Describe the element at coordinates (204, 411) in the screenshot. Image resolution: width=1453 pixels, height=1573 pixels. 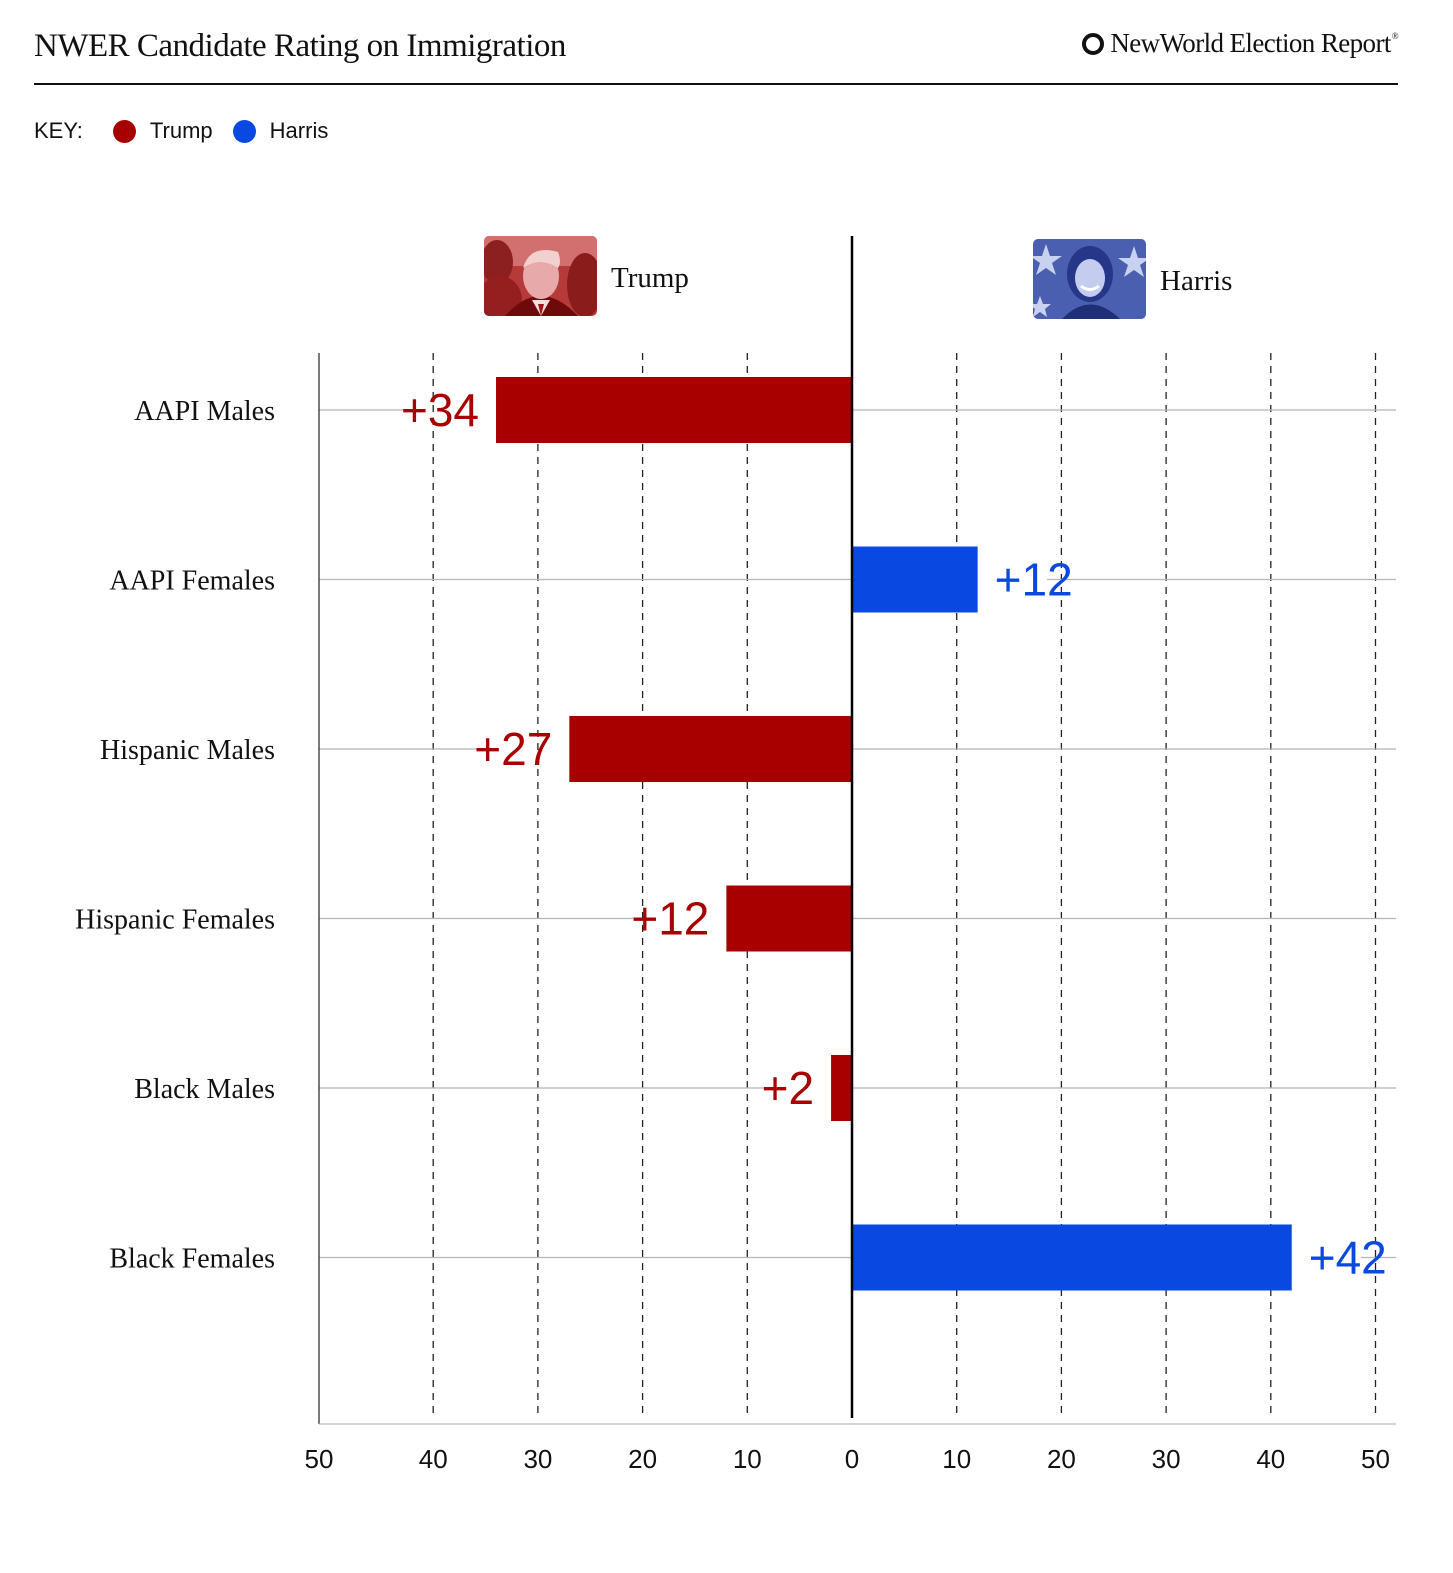
I see `category-label: AAPI Males` at that location.